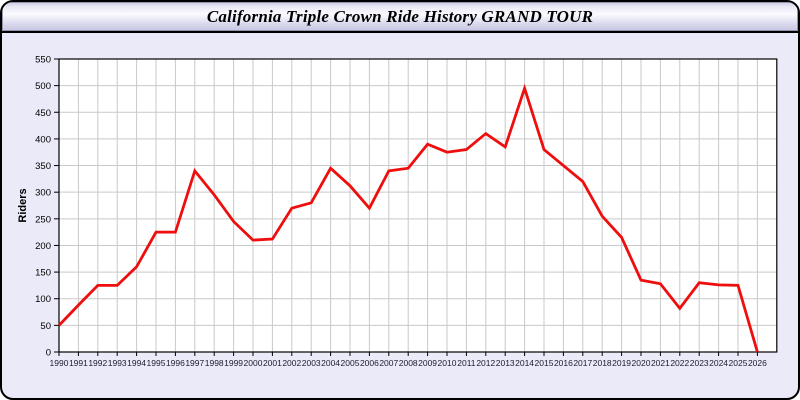  I want to click on svg-text: 2011, so click(466, 363).